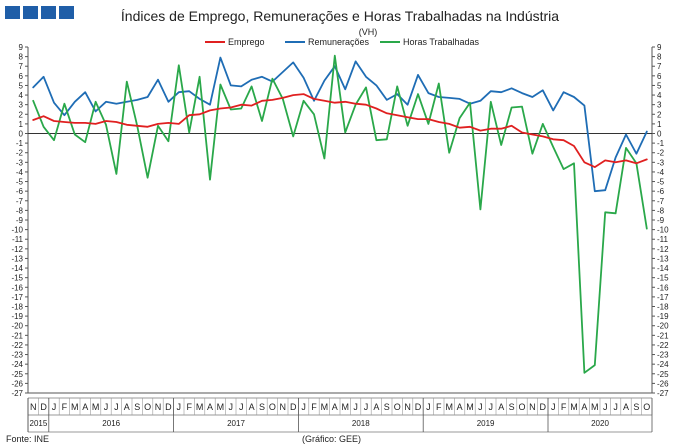 The image size is (680, 448). Describe the element at coordinates (441, 42) in the screenshot. I see `legend-label-horas-trabalhadas: Horas Trabalhadas` at that location.